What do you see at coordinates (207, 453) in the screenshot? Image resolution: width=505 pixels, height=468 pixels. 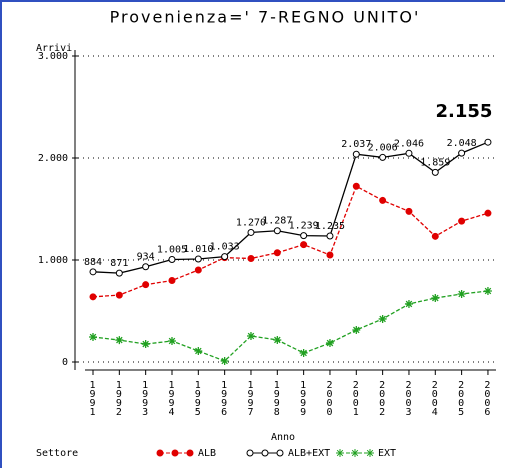 I see `legend-label: ALB` at bounding box center [207, 453].